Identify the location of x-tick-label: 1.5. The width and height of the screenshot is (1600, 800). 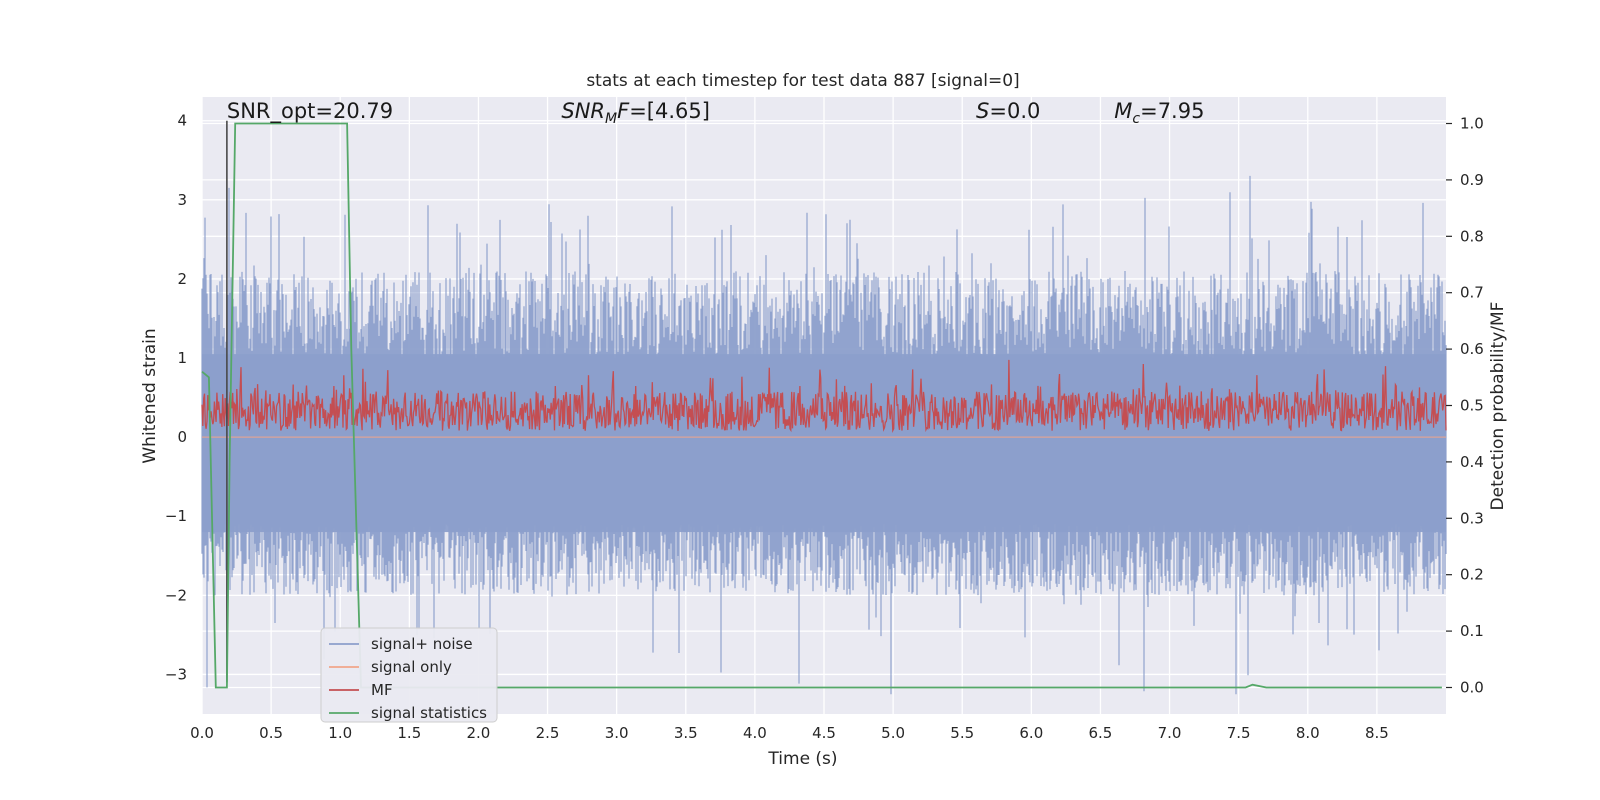
(409, 733).